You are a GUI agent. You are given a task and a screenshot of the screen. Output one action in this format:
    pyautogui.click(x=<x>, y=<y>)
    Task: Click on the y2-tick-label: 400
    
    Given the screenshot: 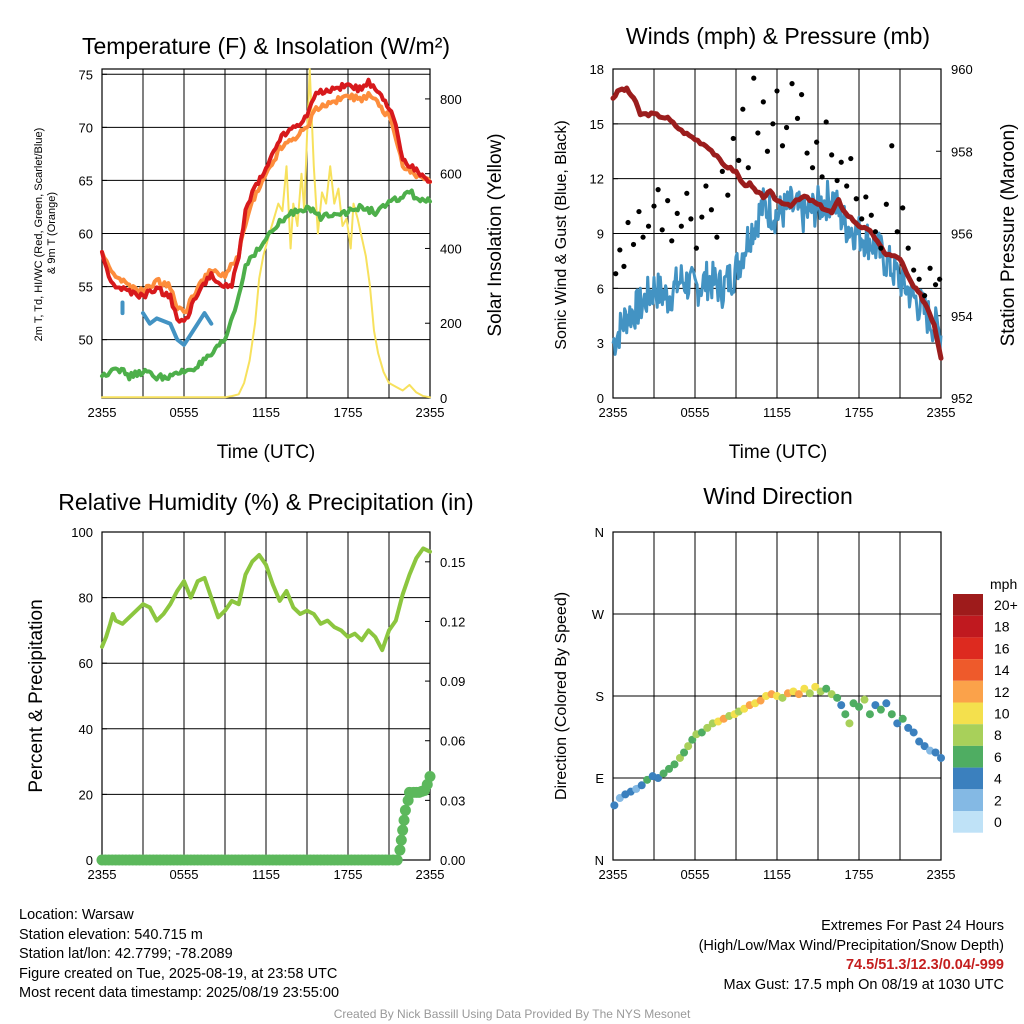 What is the action you would take?
    pyautogui.click(x=451, y=248)
    